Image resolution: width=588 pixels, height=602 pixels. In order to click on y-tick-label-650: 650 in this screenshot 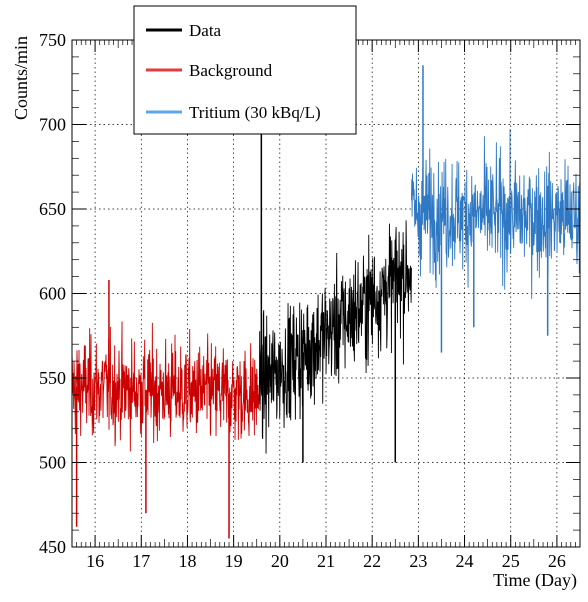, I will do `click(52, 209)`.